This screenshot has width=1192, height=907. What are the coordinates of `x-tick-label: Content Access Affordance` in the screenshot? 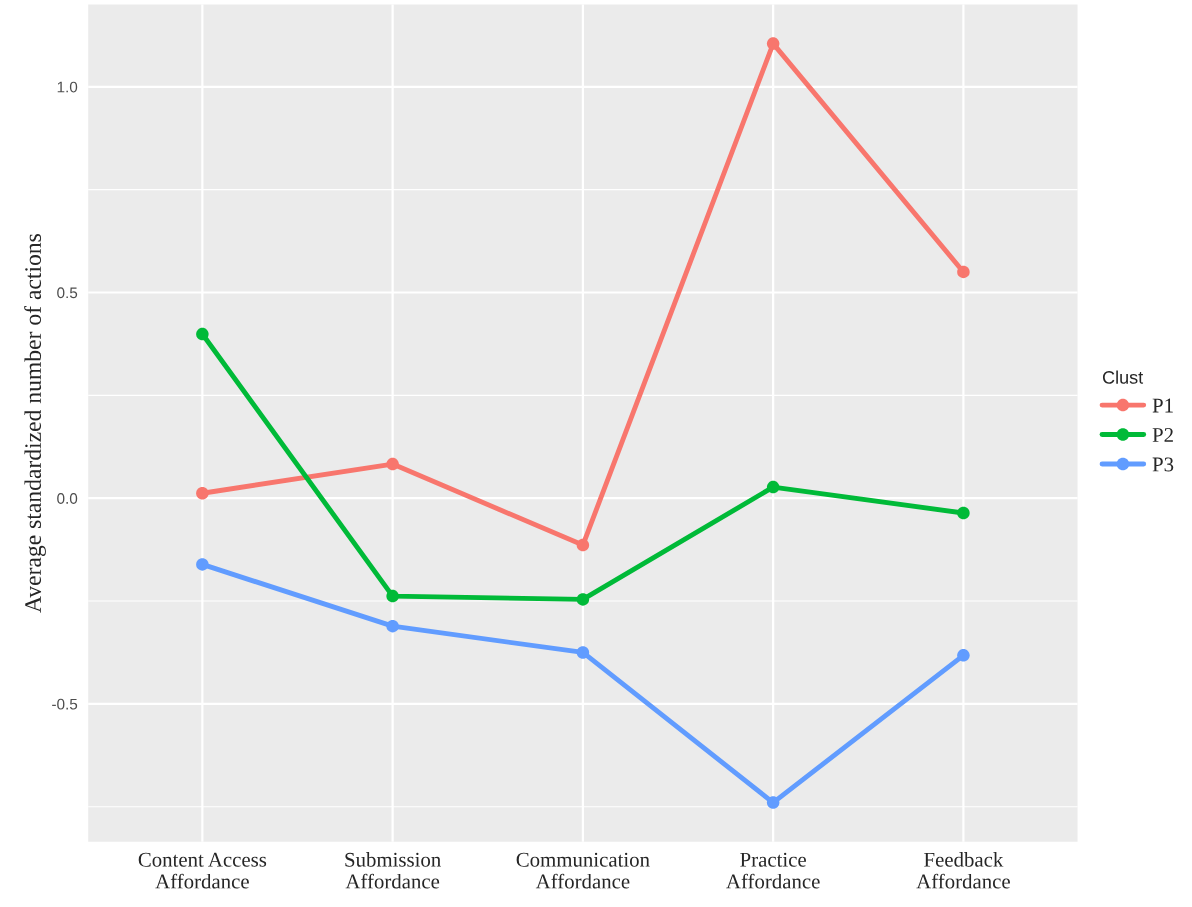 It's located at (202, 870).